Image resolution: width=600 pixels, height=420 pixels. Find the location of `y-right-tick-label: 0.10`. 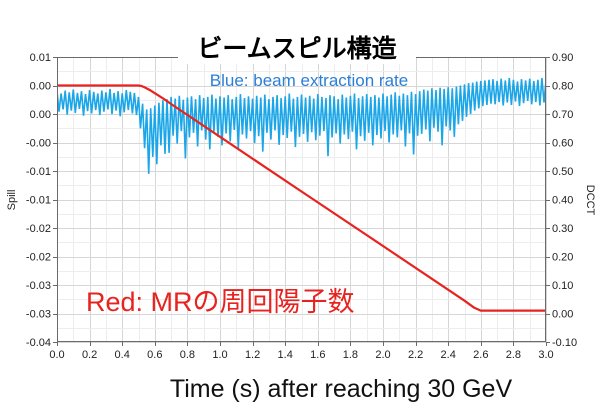

y-right-tick-label: 0.10 is located at coordinates (562, 286).